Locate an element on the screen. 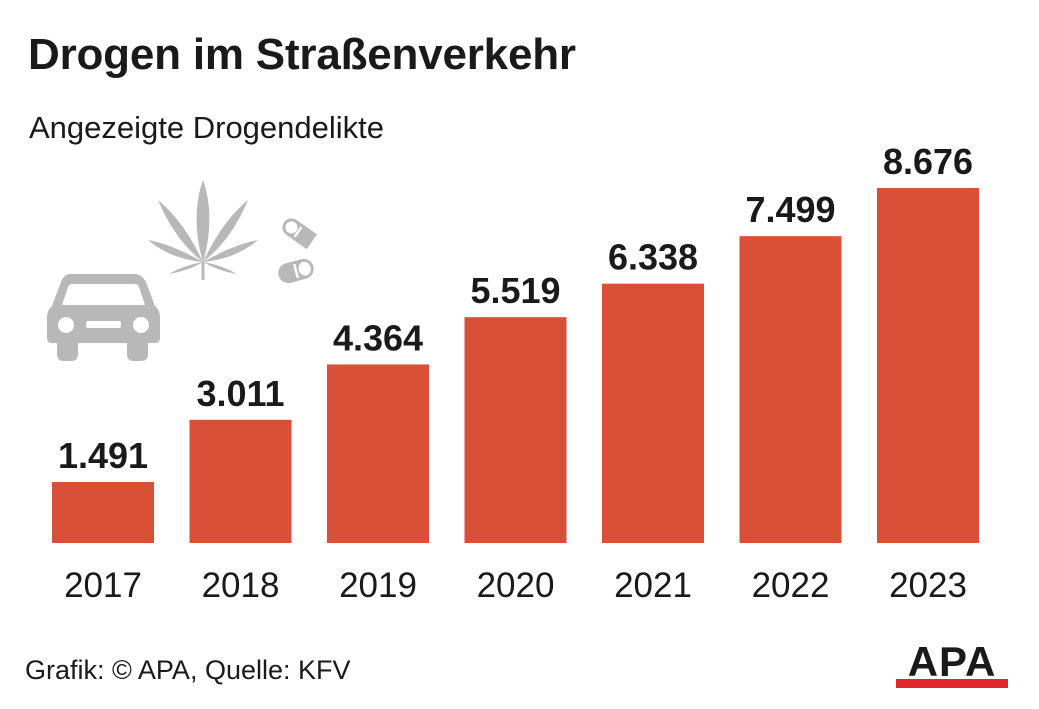 The width and height of the screenshot is (1039, 709). value-label-2019: 4.364 is located at coordinates (378, 337).